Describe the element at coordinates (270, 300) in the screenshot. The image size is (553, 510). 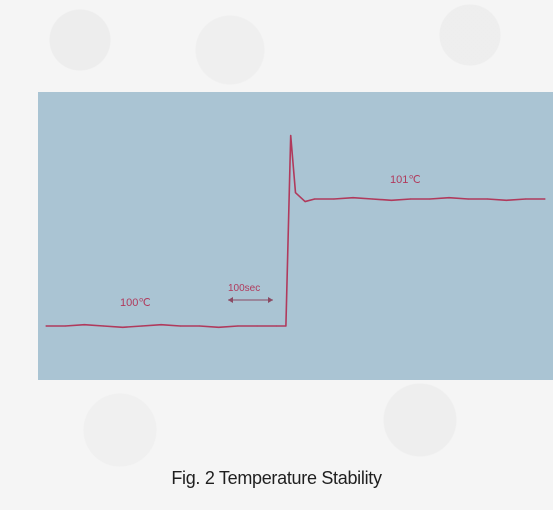
I see `scale-bar-right-arrow` at that location.